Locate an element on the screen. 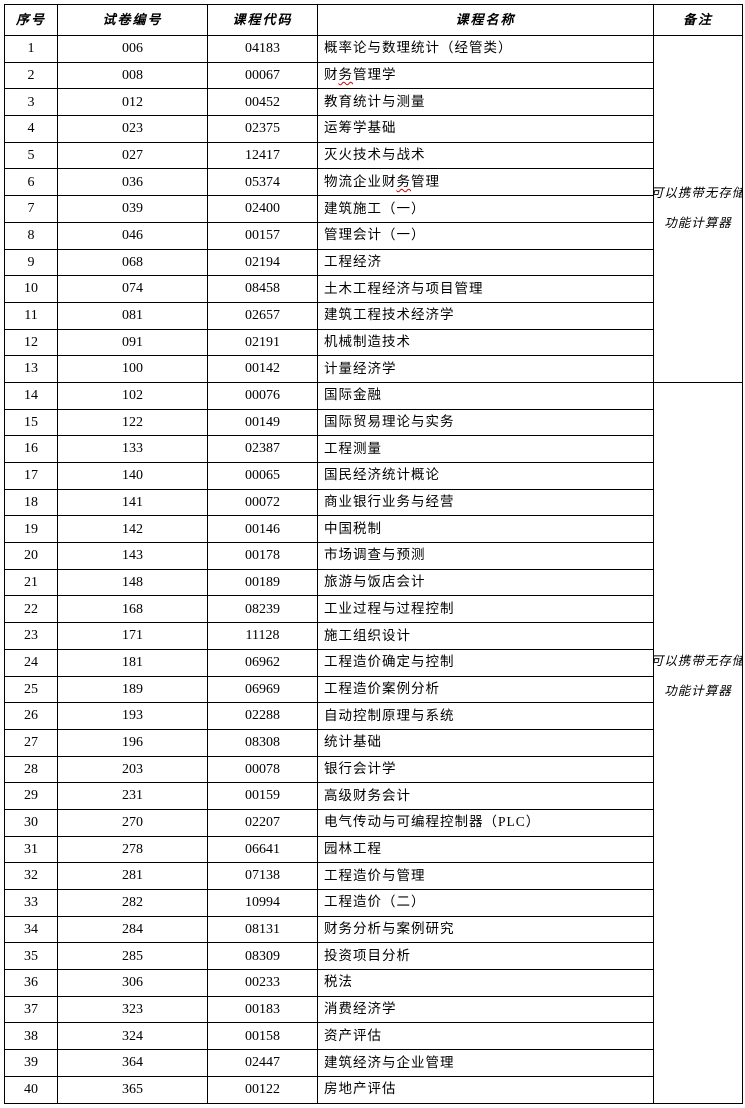 The width and height of the screenshot is (745, 1108). course-name-cell: 财务管理学 is located at coordinates (485, 75).